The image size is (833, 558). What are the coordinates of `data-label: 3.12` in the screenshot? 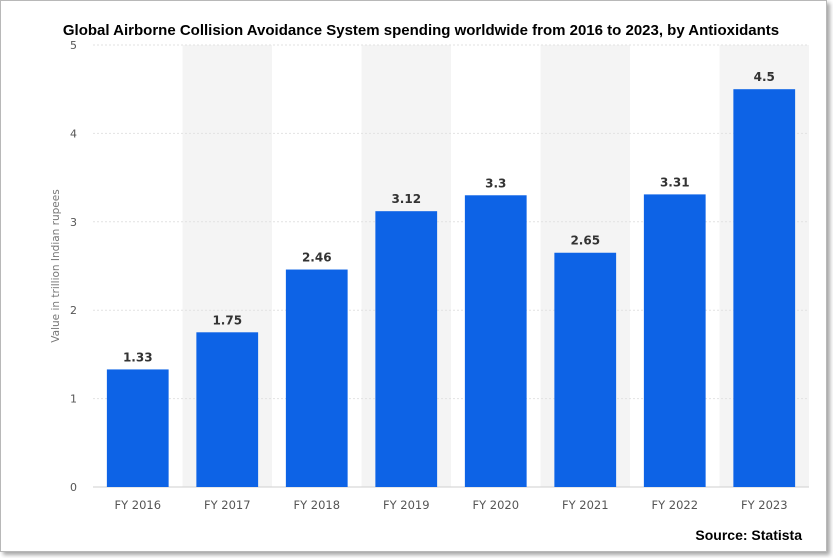 It's located at (406, 199).